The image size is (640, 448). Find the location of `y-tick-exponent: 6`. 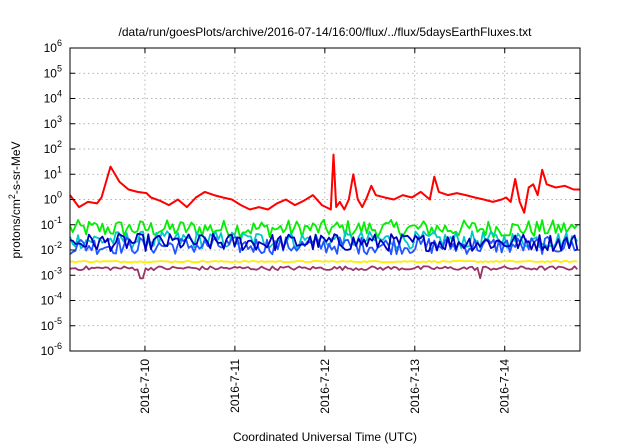

y-tick-exponent: 6 is located at coordinates (59, 43).